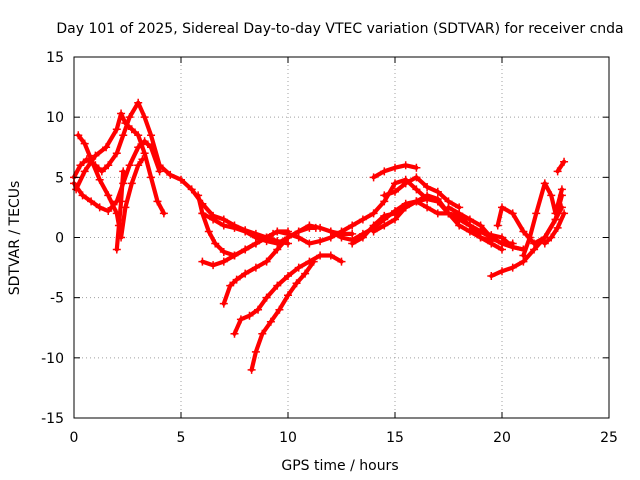 The width and height of the screenshot is (640, 480). Describe the element at coordinates (52, 359) in the screenshot. I see `y-tick-label: -10` at that location.